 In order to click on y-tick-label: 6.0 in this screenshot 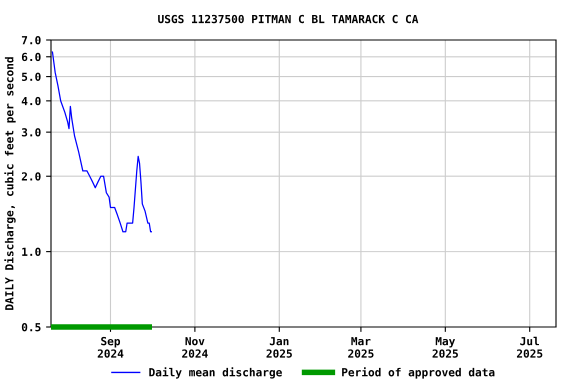, I will do `click(31, 57)`.